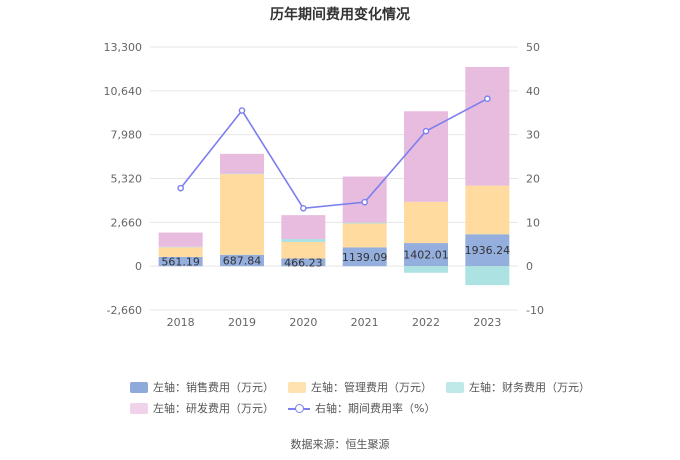 Image resolution: width=680 pixels, height=460 pixels. I want to click on legend-item-management: 左轴：管理费用（万元）, so click(360, 387).